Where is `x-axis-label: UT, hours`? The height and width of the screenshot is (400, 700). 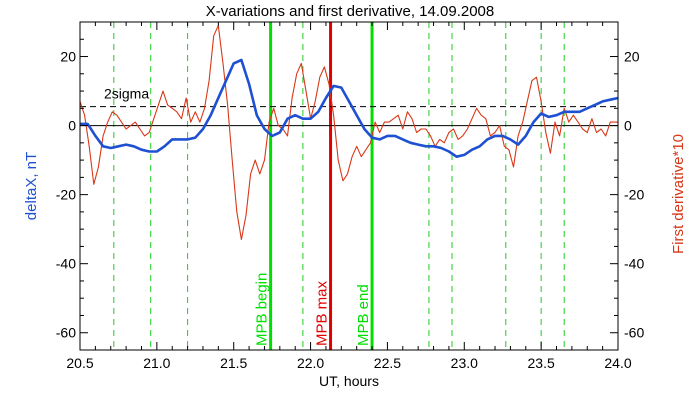
x-axis-label: UT, hours is located at coordinates (349, 381).